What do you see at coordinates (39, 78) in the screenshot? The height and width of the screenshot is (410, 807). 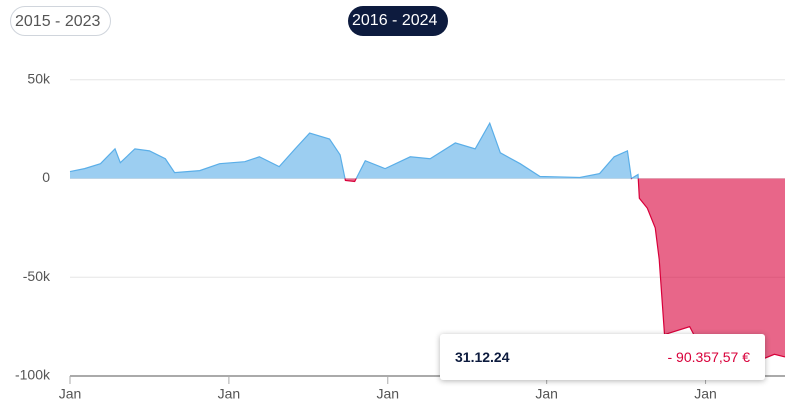 I see `y-tick-label: 50k` at bounding box center [39, 78].